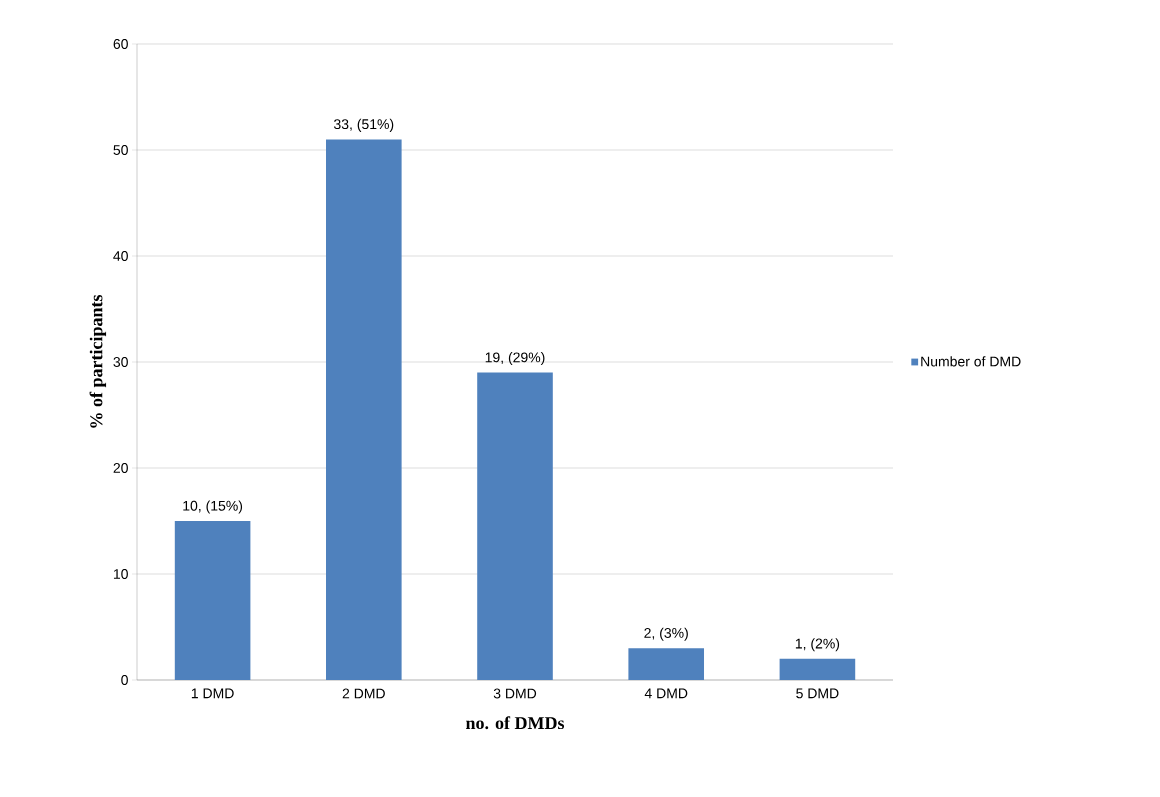  I want to click on y-tick-label: 20, so click(120, 468).